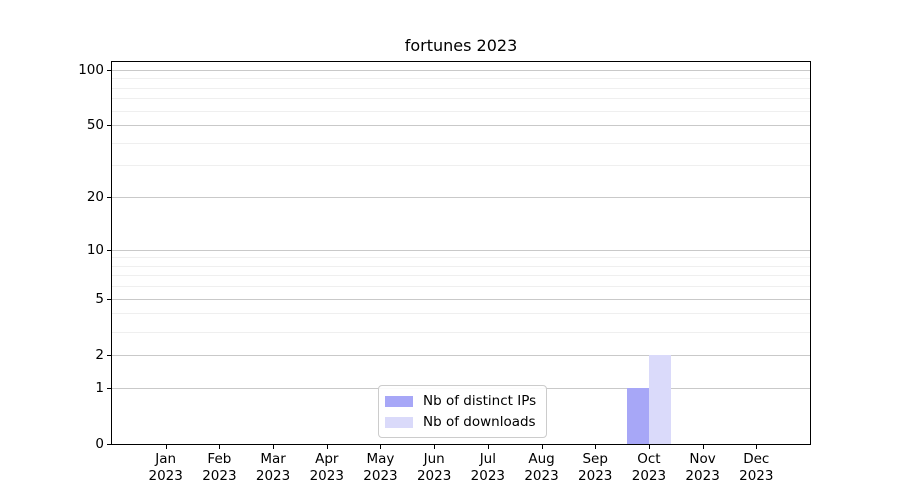 The height and width of the screenshot is (500, 900). I want to click on legend-swatch-downloads, so click(399, 422).